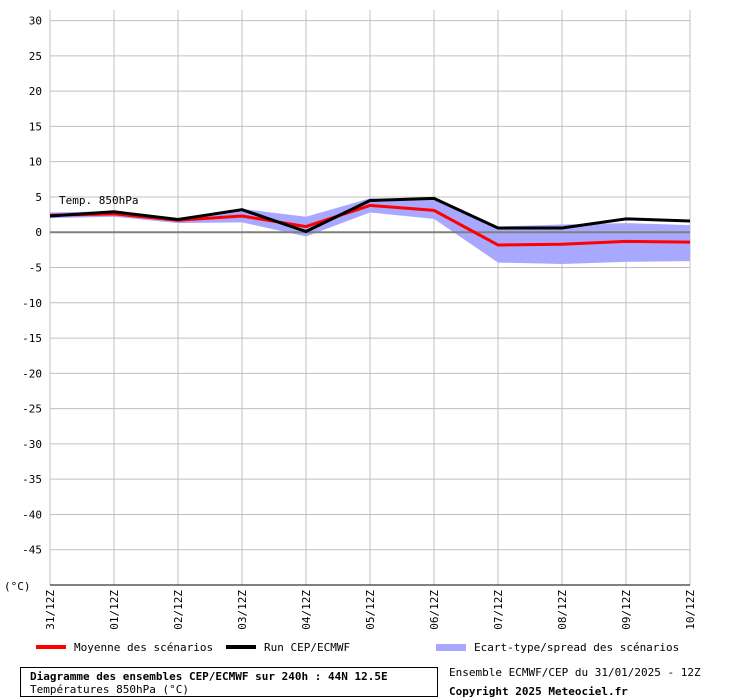 Image resolution: width=740 pixels, height=700 pixels. What do you see at coordinates (577, 647) in the screenshot?
I see `legend-label-spread: Ecart-type/spread des scénarios` at bounding box center [577, 647].